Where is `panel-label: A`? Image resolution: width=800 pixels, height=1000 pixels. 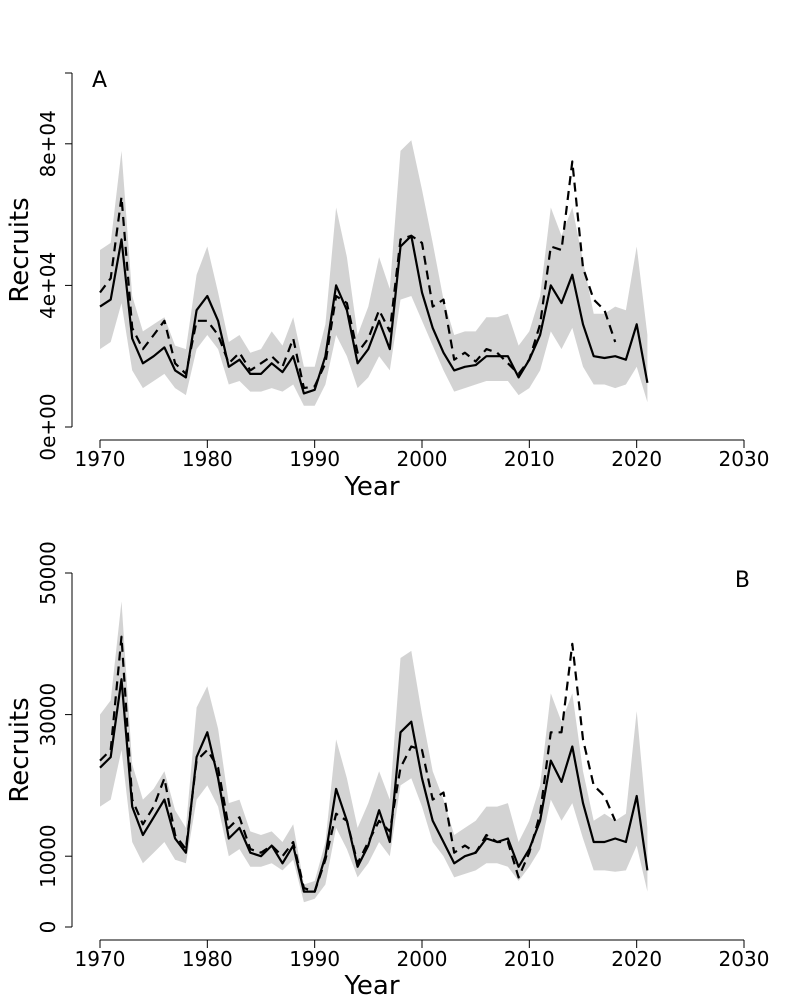 panel-label: A is located at coordinates (99, 80).